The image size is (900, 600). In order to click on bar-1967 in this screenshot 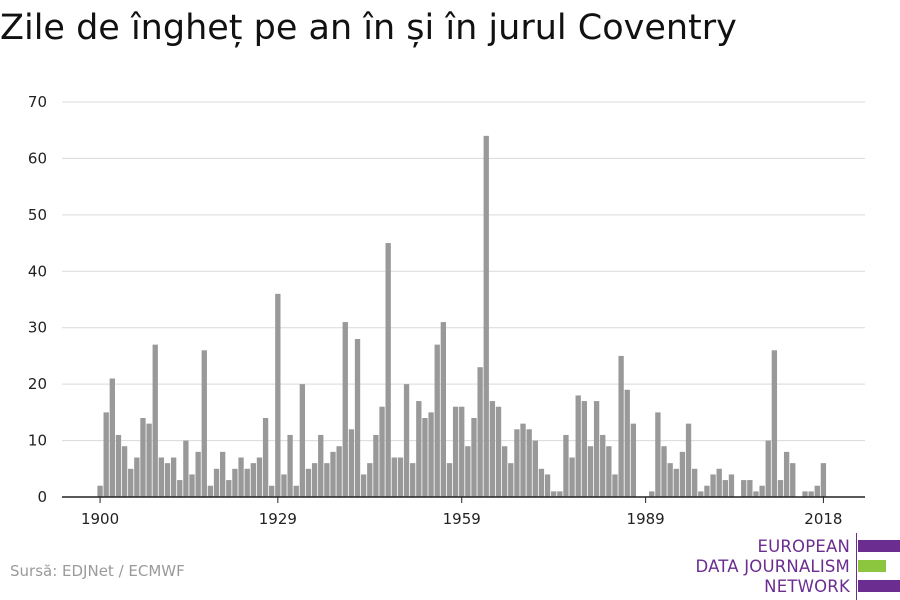, I will do `click(511, 480)`.